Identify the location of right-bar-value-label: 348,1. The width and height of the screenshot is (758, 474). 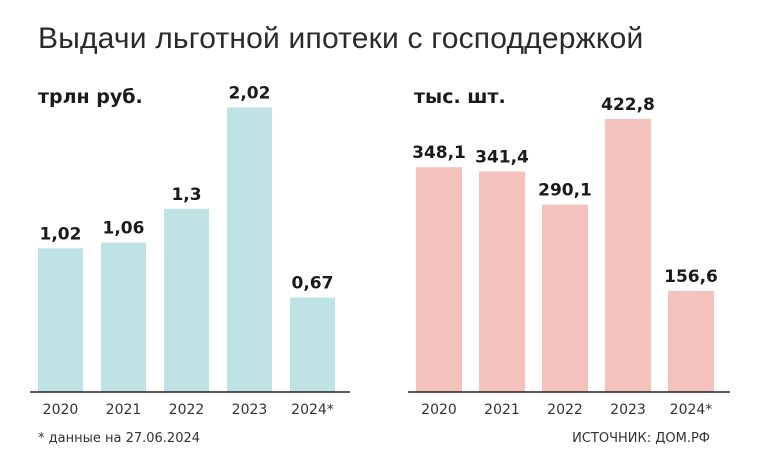
(439, 153).